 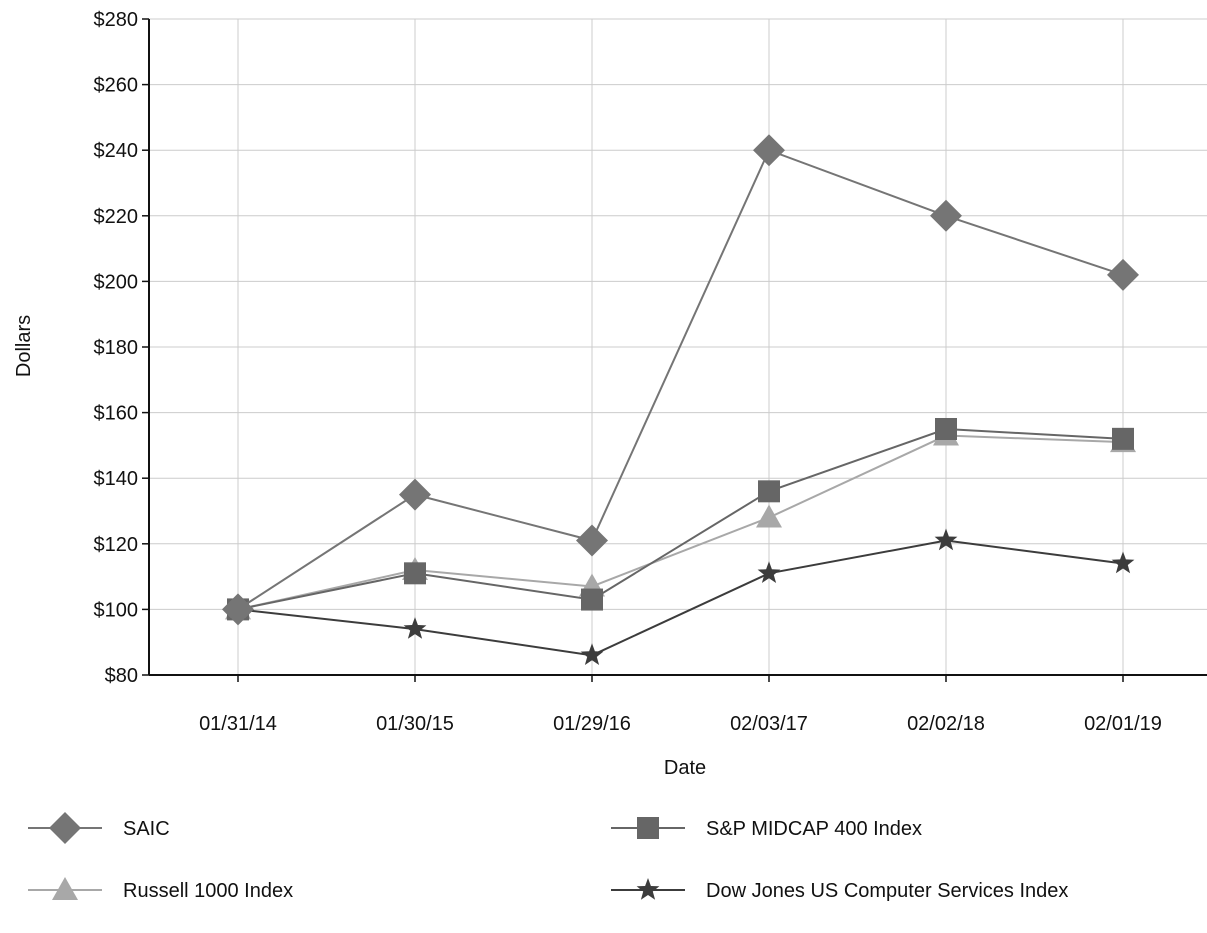 I want to click on legend-item-diamond: SAIC, so click(x=99, y=828).